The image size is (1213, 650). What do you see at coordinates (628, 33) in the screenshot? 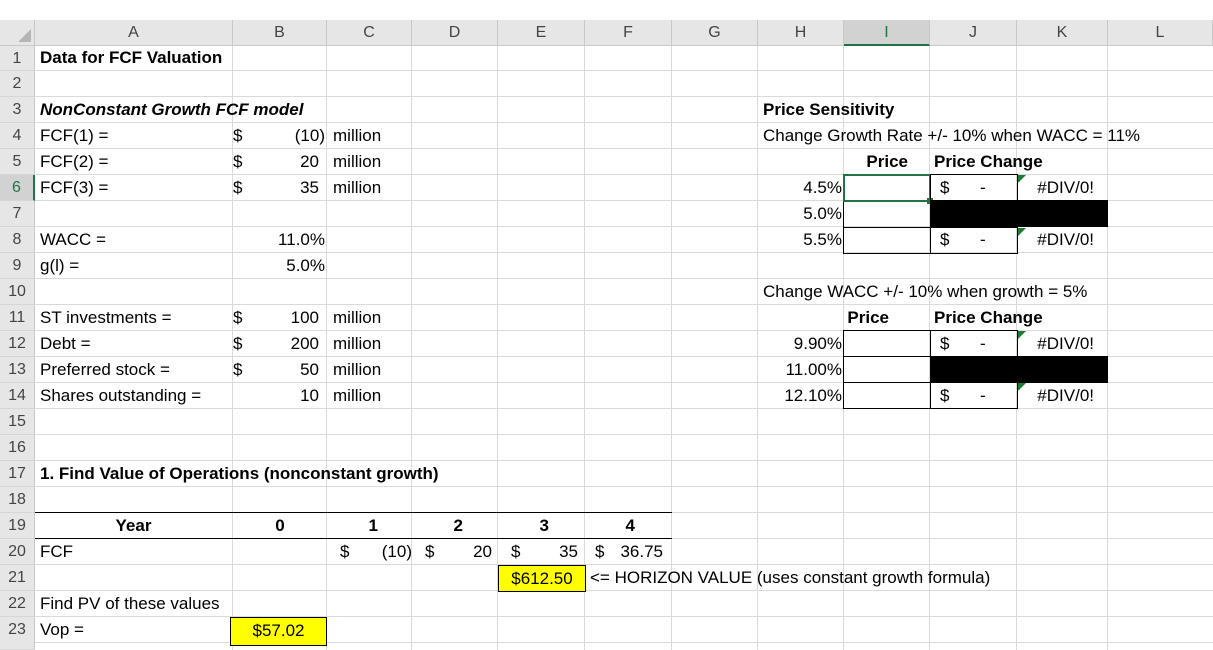
I see `column-header-f: F` at bounding box center [628, 33].